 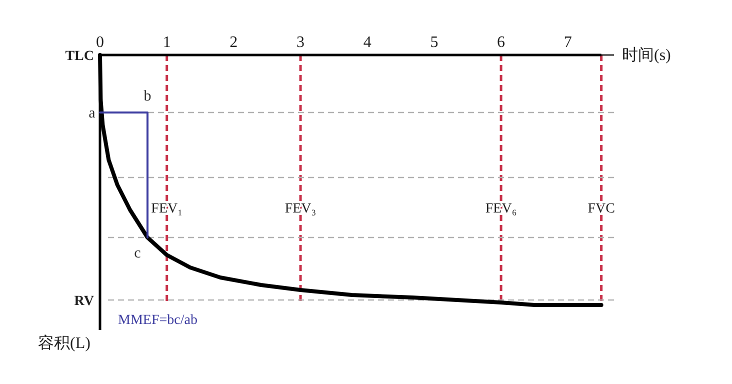 I want to click on y-axis-title: 容积(L), so click(x=64, y=343).